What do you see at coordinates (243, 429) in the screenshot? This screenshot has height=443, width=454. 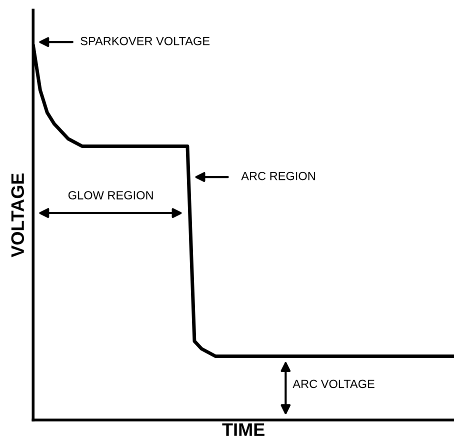 I see `x-axis-title: TIME` at bounding box center [243, 429].